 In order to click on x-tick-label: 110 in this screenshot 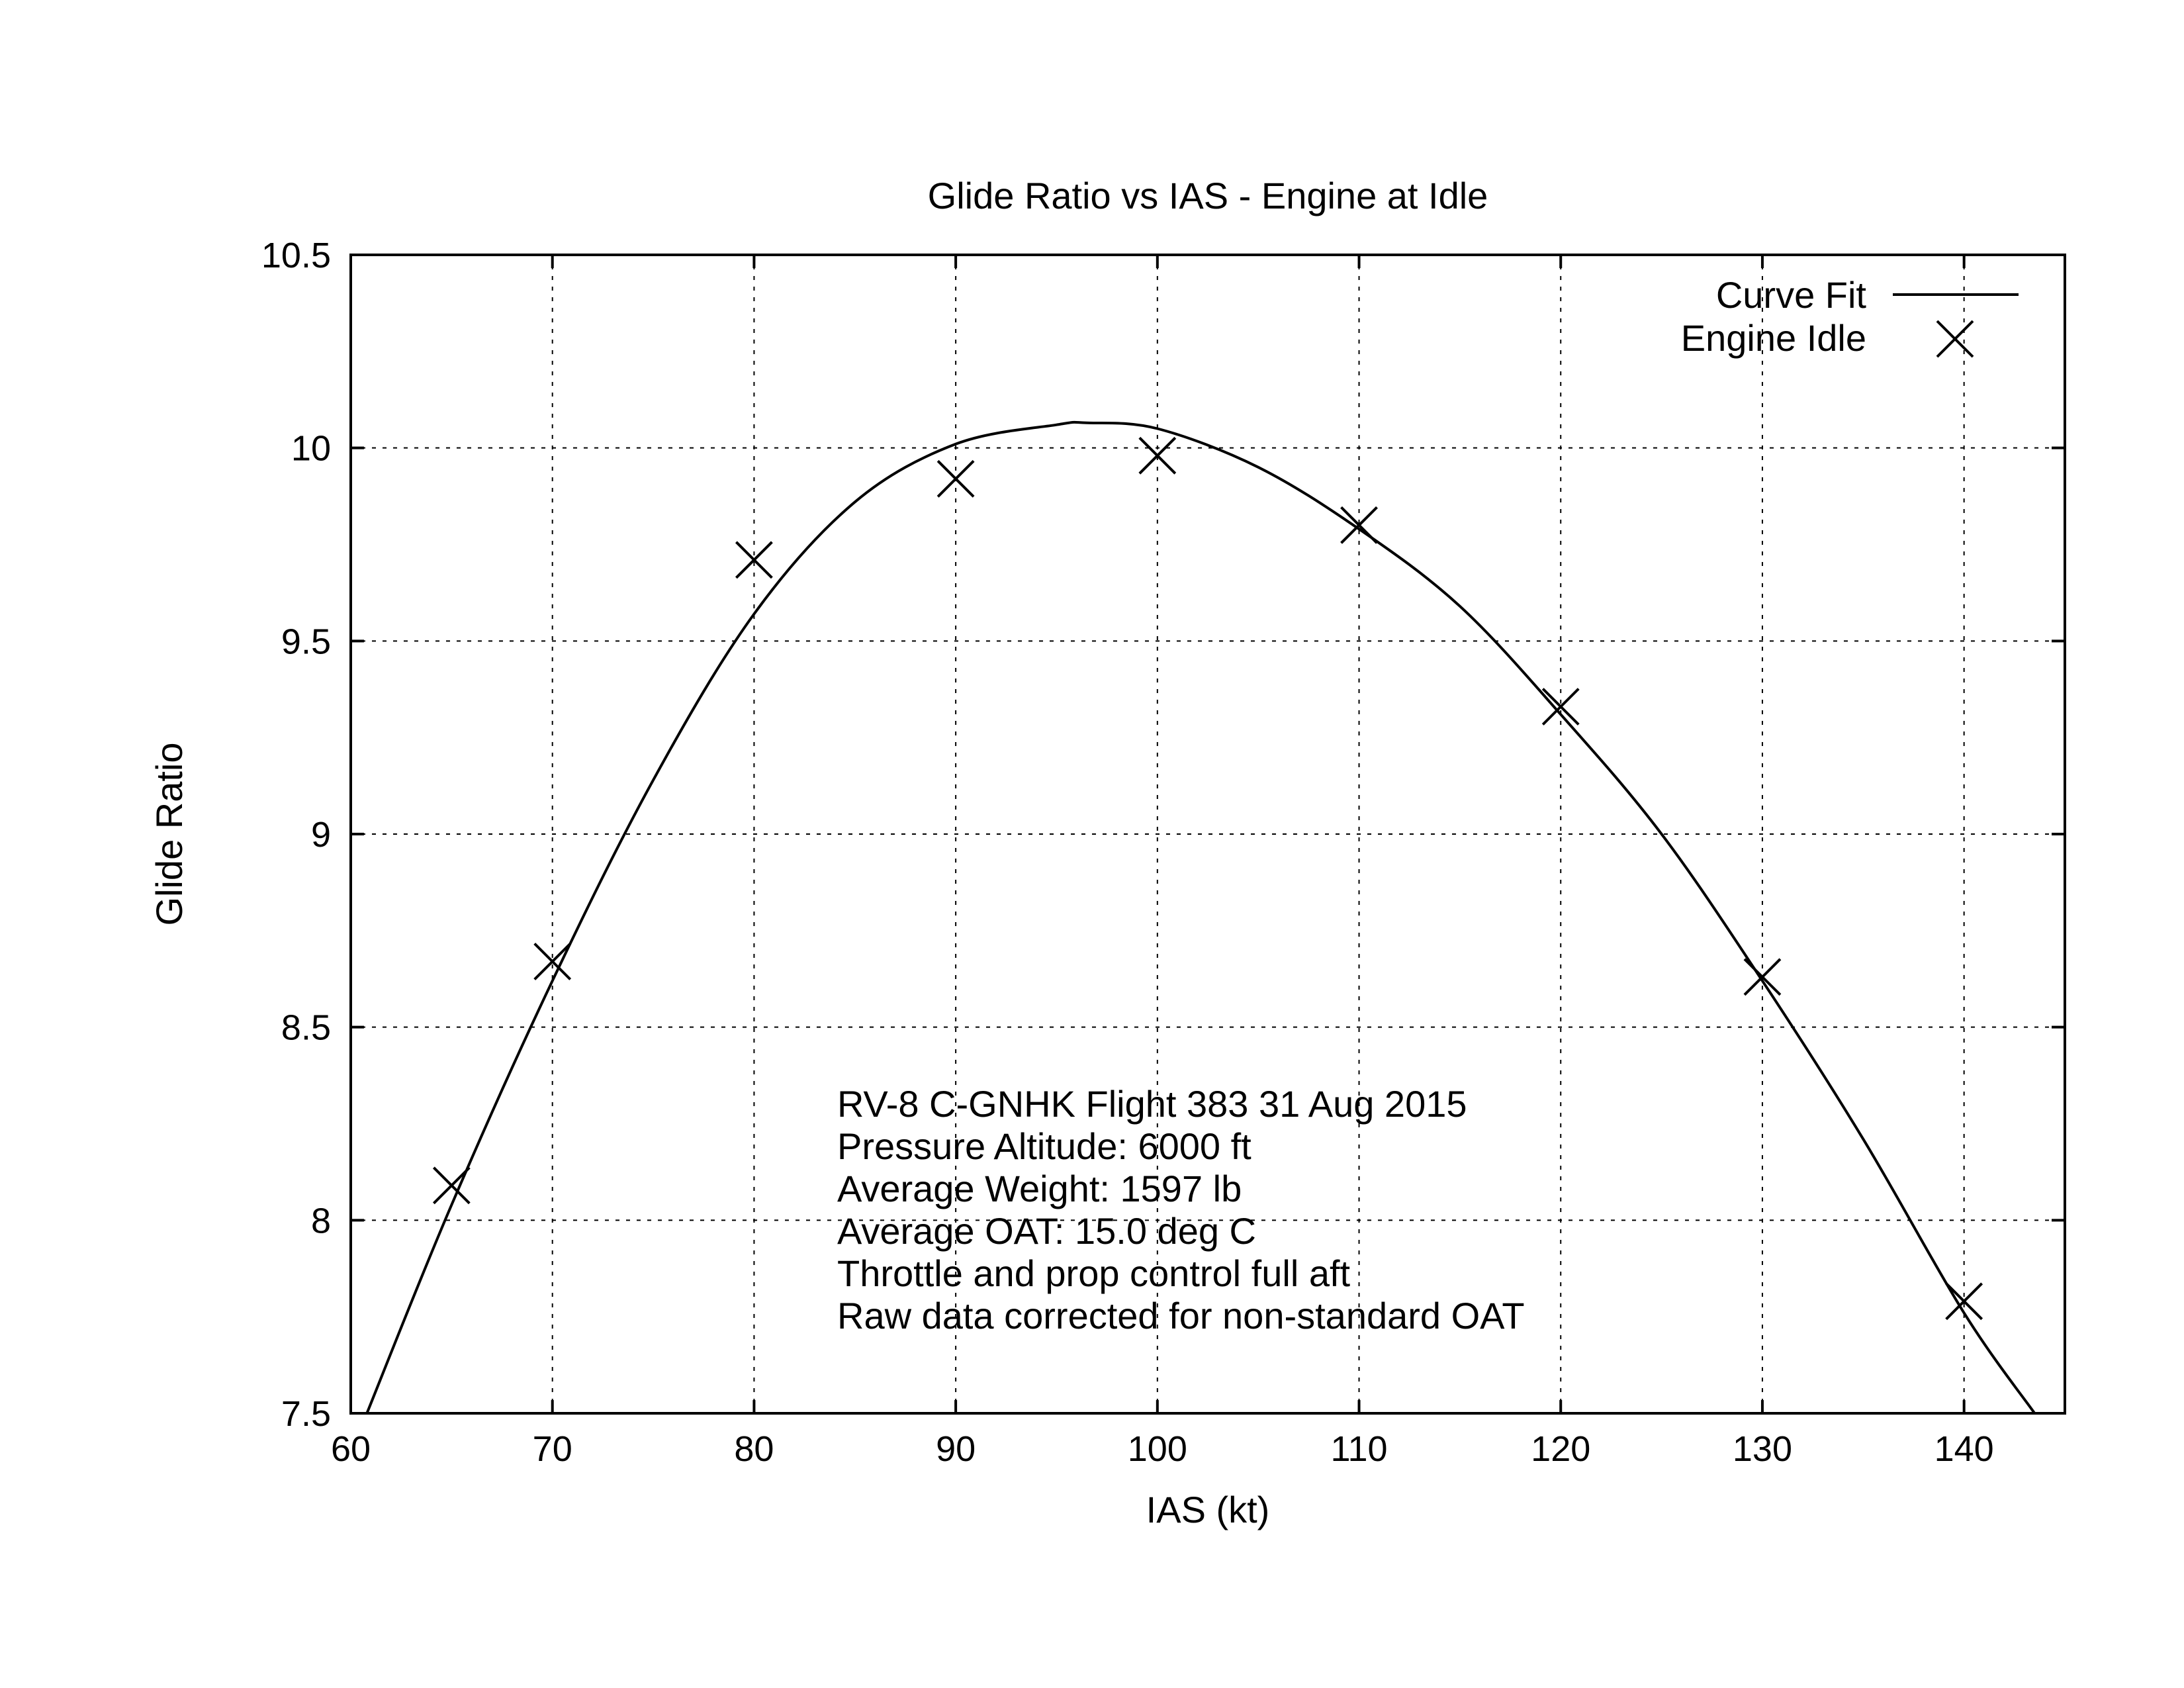, I will do `click(1359, 1449)`.